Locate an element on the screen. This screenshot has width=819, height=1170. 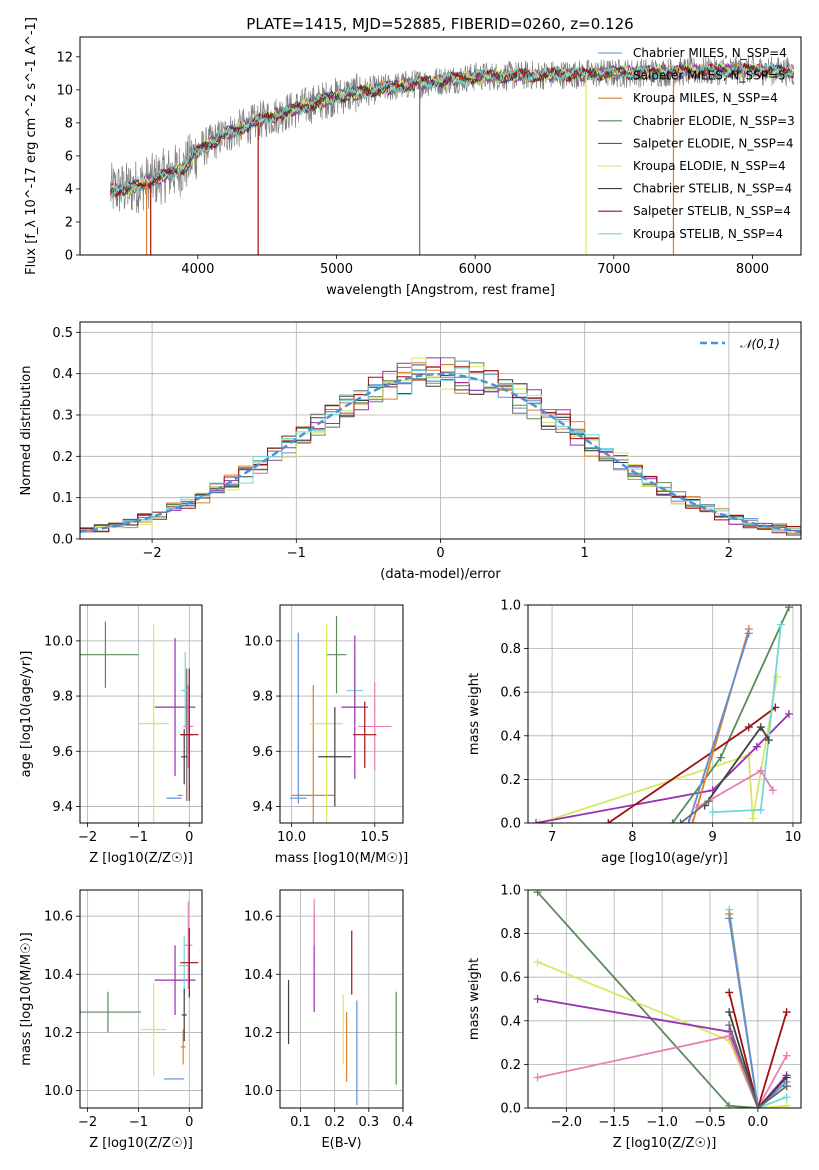
x-tick-label: −2.0 is located at coordinates (567, 1122).